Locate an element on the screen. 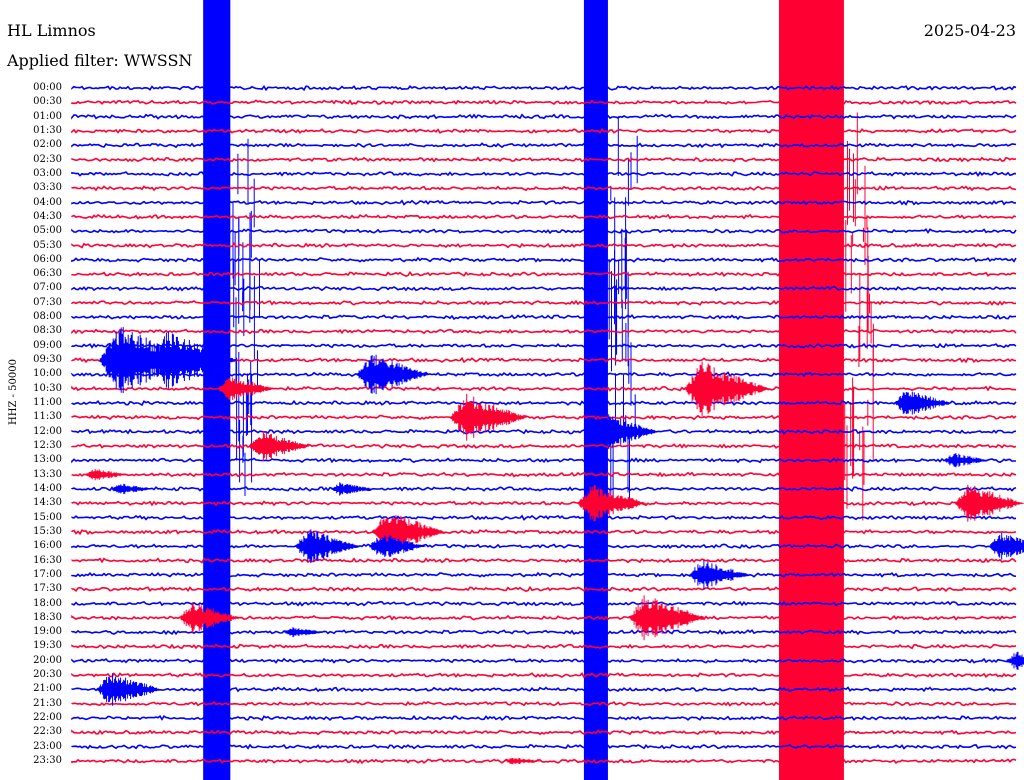 This screenshot has width=1024, height=780. tick-label: 01:00 is located at coordinates (47, 116).